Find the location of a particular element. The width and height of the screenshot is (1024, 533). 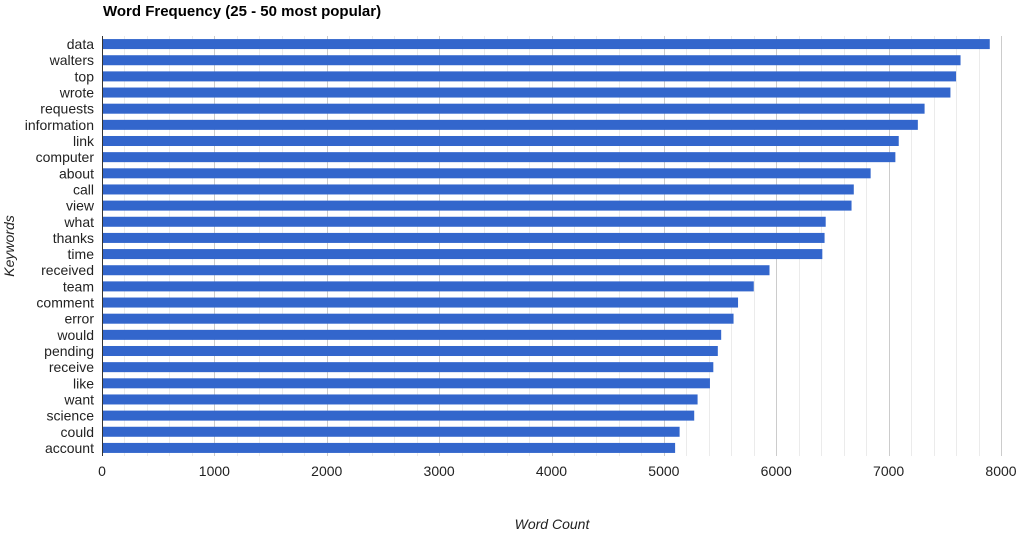

category-label-walters: walters is located at coordinates (71, 60).